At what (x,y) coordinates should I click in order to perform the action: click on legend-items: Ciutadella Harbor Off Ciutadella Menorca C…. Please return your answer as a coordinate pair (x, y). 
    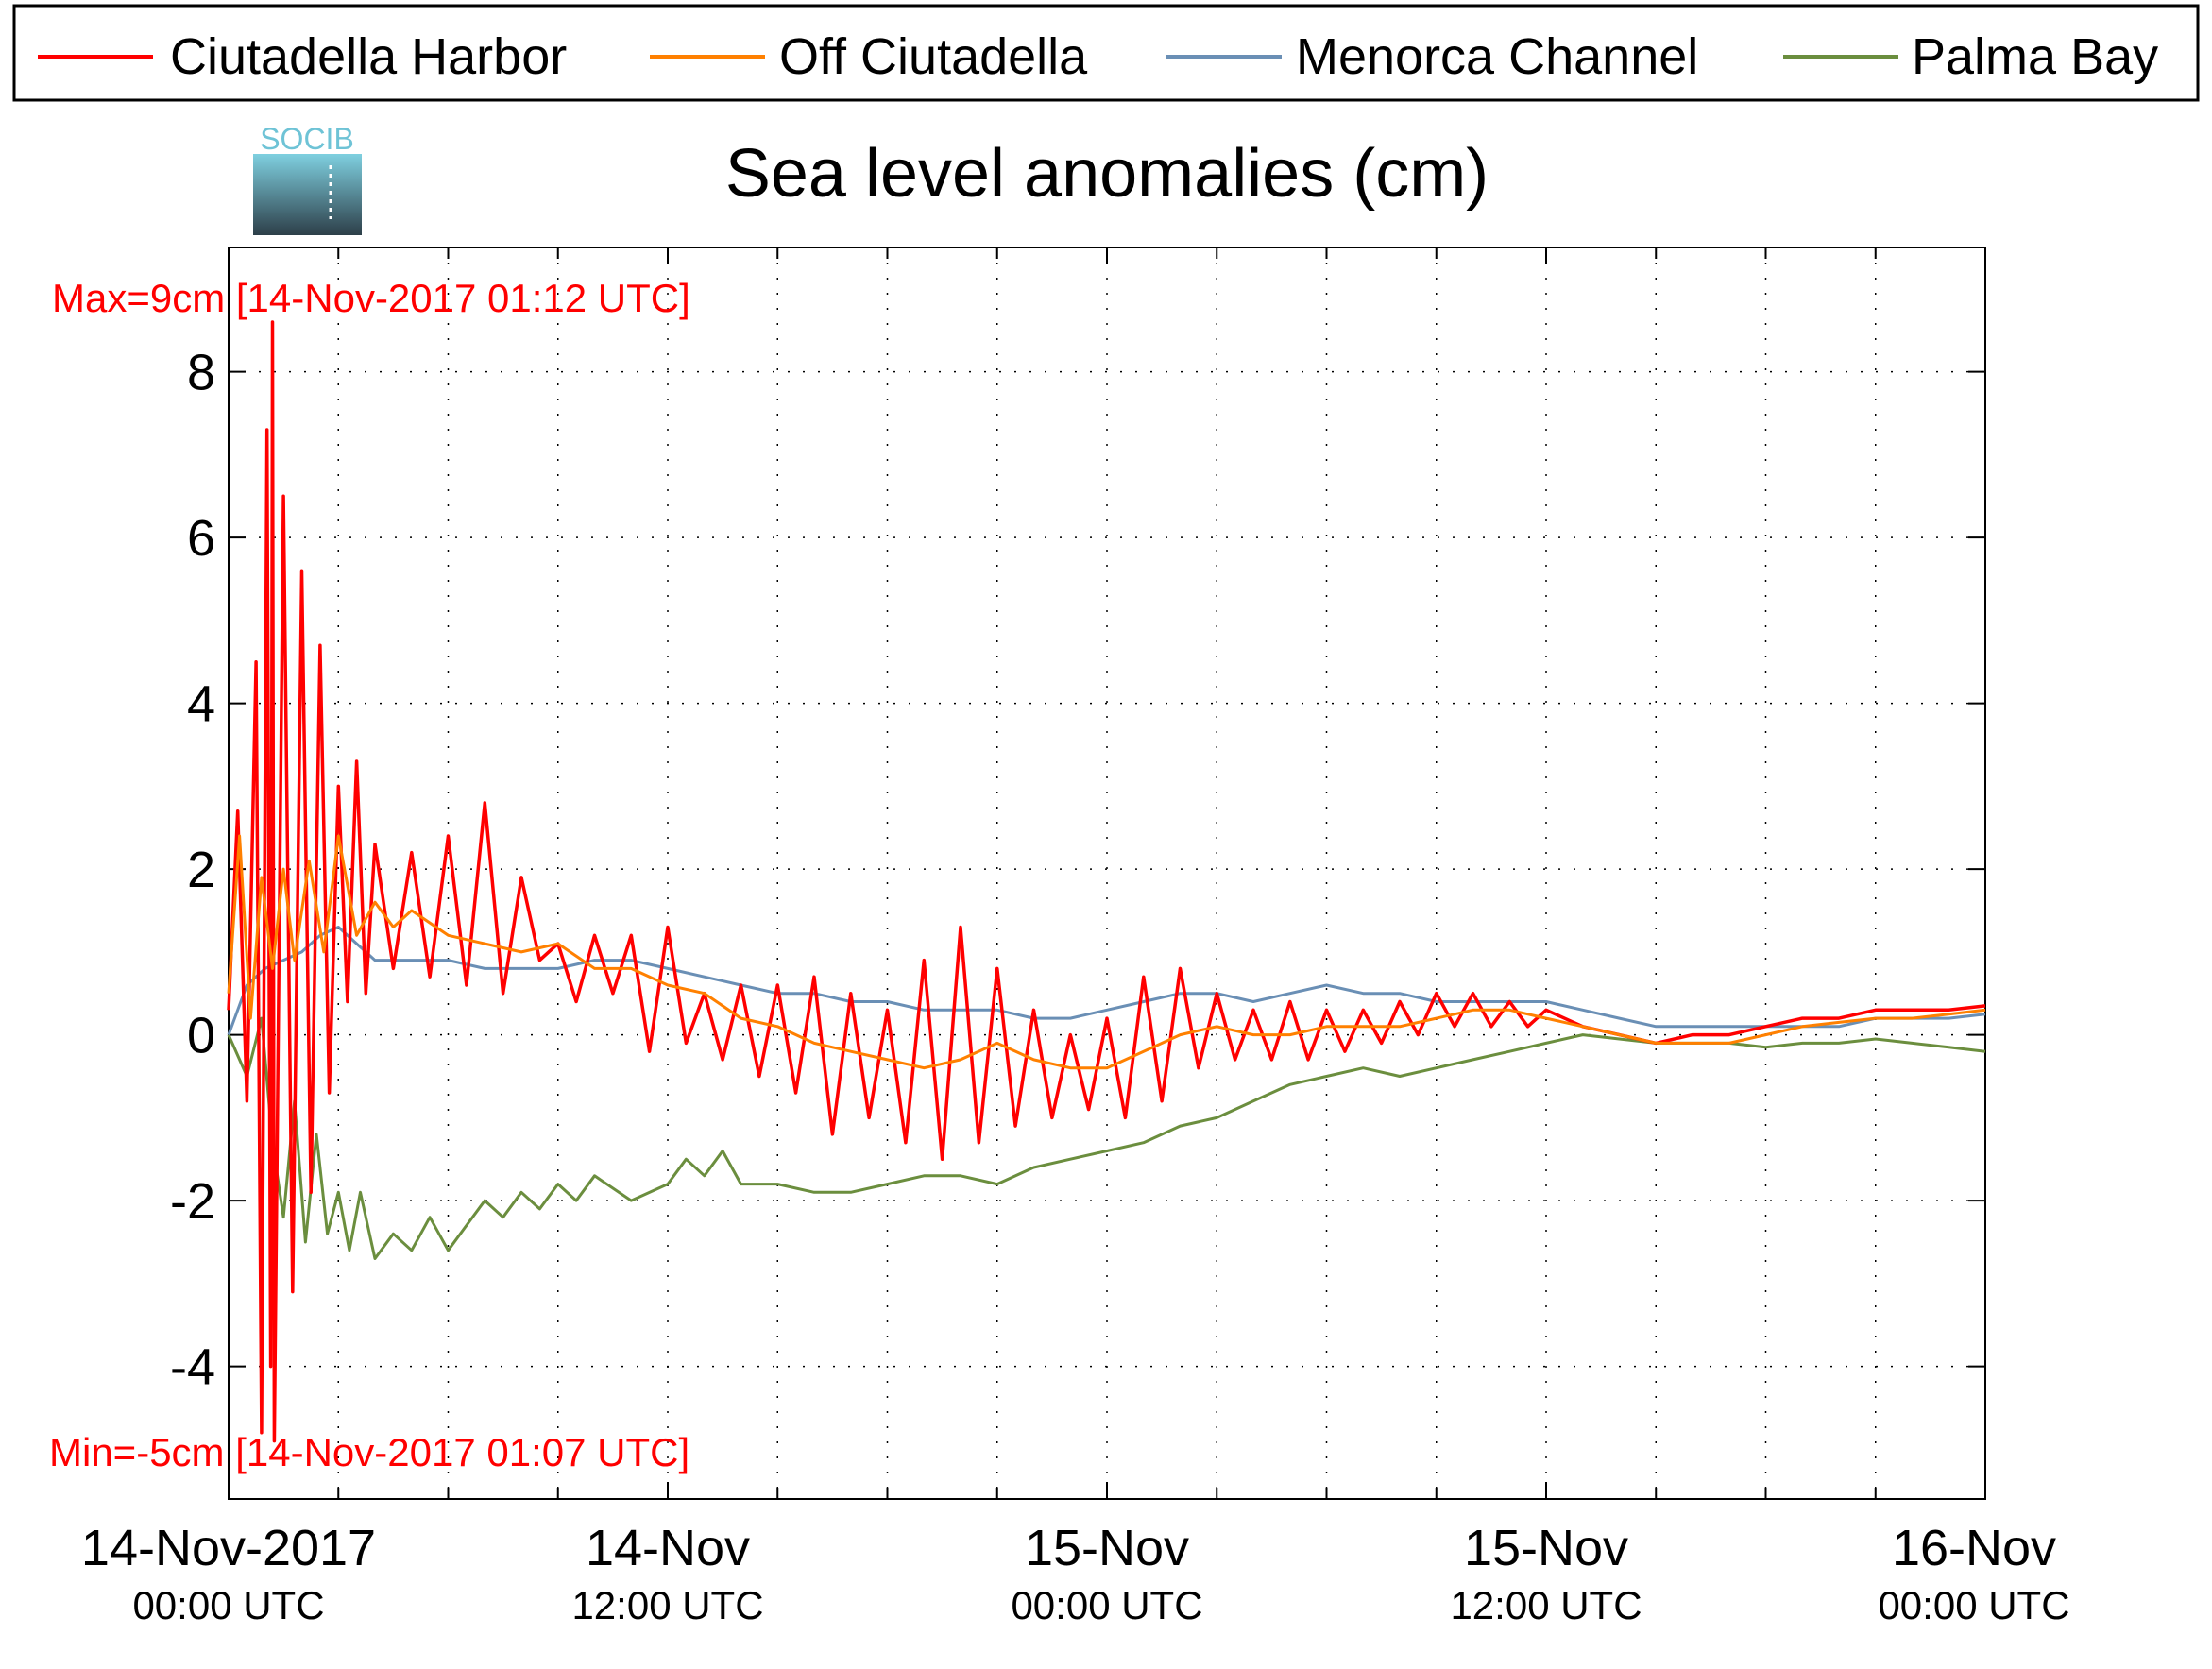
    Looking at the image, I should click on (1098, 57).